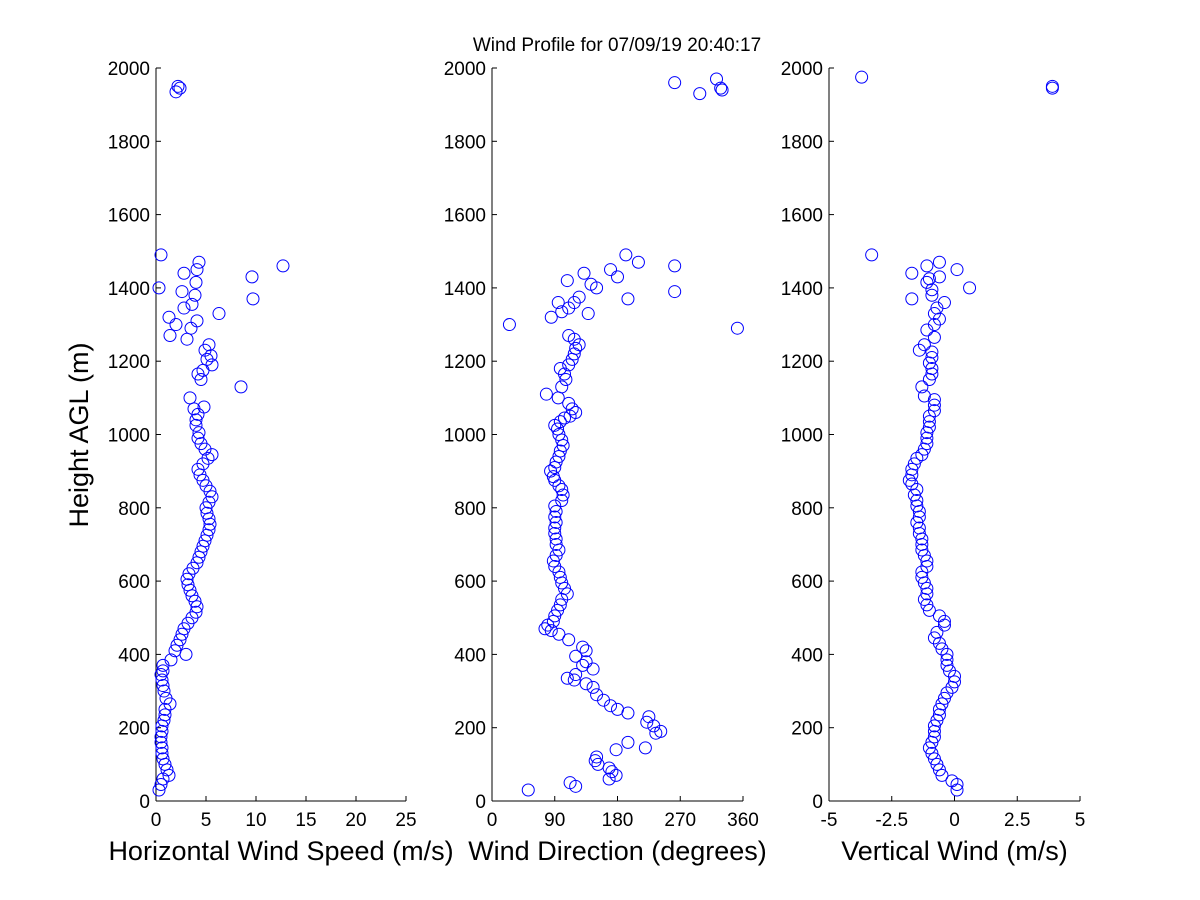 This screenshot has height=900, width=1200. I want to click on y-tick-label: 1200, so click(465, 362).